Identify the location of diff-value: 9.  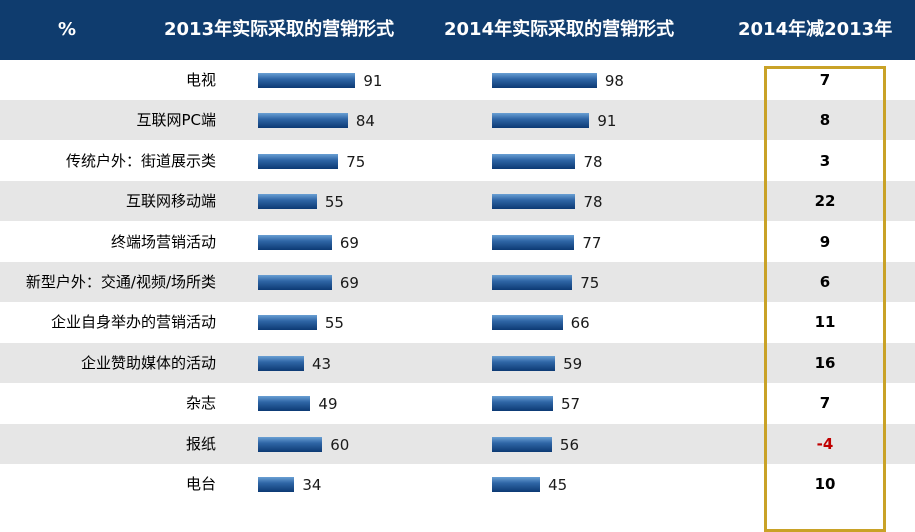
(825, 241).